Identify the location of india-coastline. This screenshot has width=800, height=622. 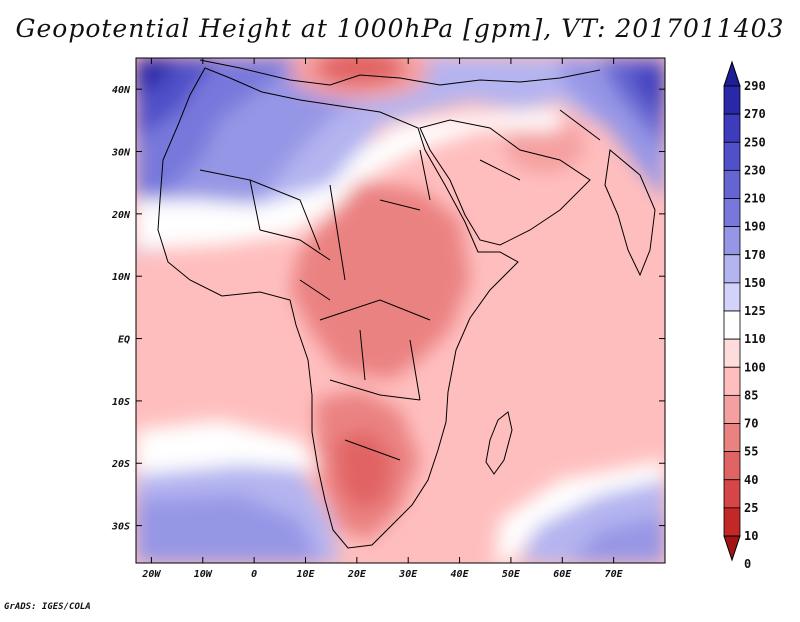
(630, 213).